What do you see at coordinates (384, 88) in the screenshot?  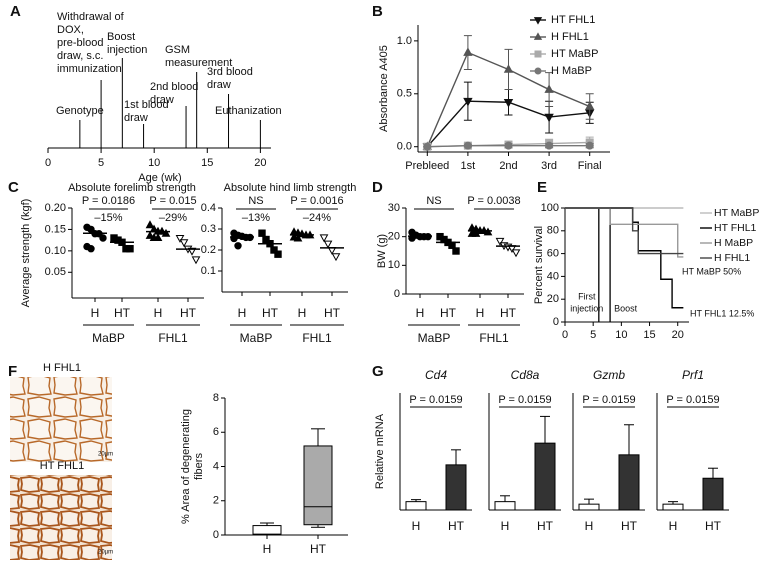 I see `y-axis-label: Absorbance A405` at bounding box center [384, 88].